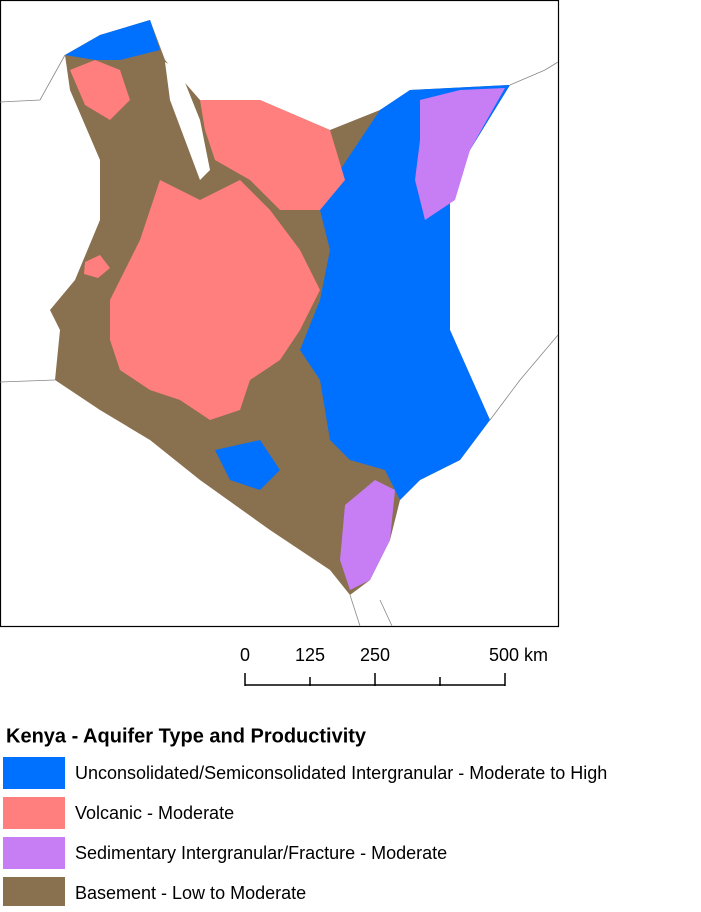  I want to click on scale-bar, so click(375, 679).